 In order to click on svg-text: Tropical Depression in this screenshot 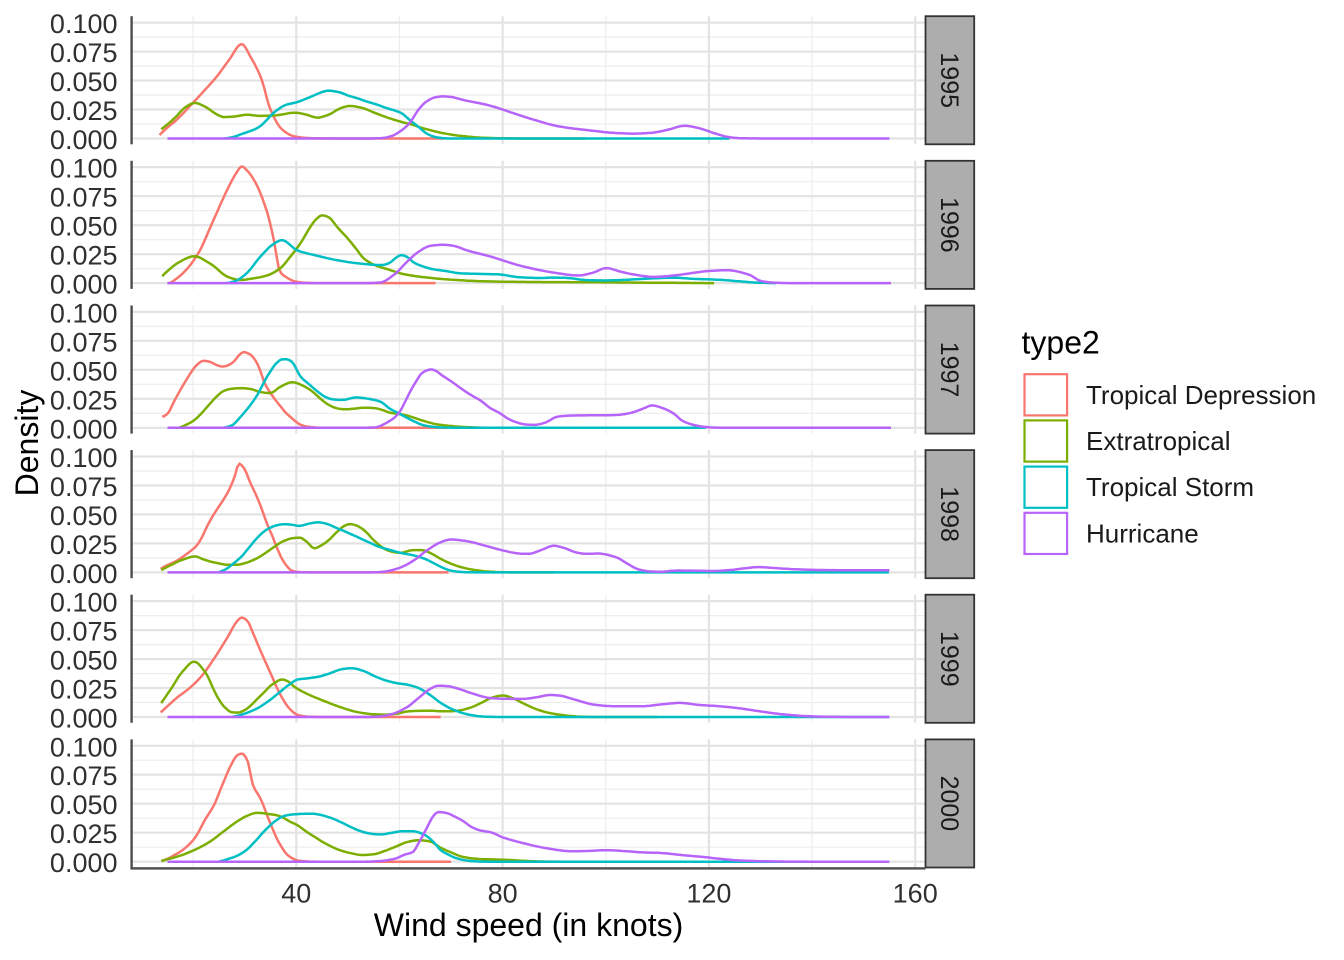, I will do `click(1201, 395)`.